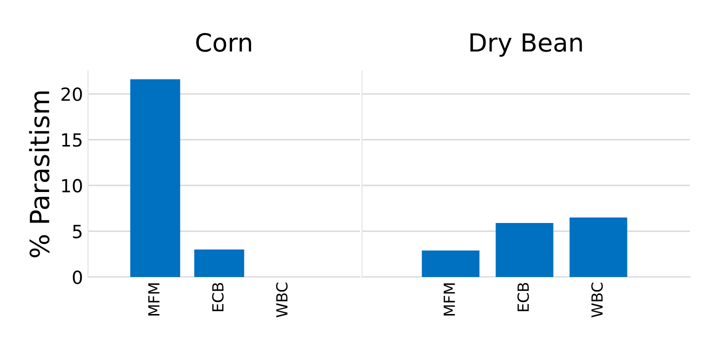  I want to click on y-axis-title: % Parasitism, so click(39, 174).